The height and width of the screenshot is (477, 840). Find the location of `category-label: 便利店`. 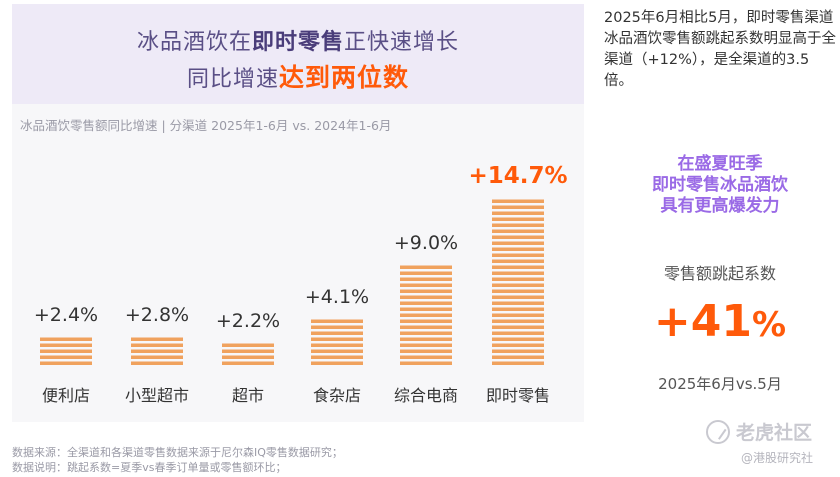

category-label: 便利店 is located at coordinates (66, 395).